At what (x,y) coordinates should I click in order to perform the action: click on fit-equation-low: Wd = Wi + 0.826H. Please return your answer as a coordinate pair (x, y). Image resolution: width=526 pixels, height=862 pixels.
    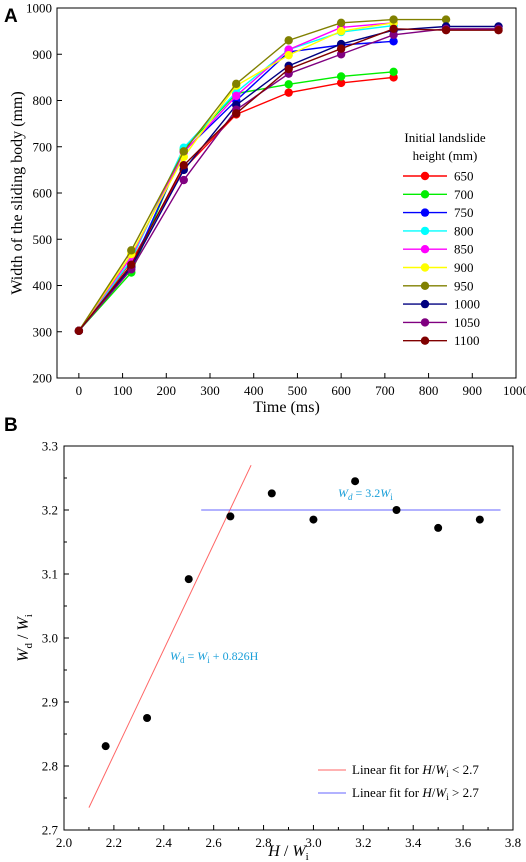
    Looking at the image, I should click on (214, 657).